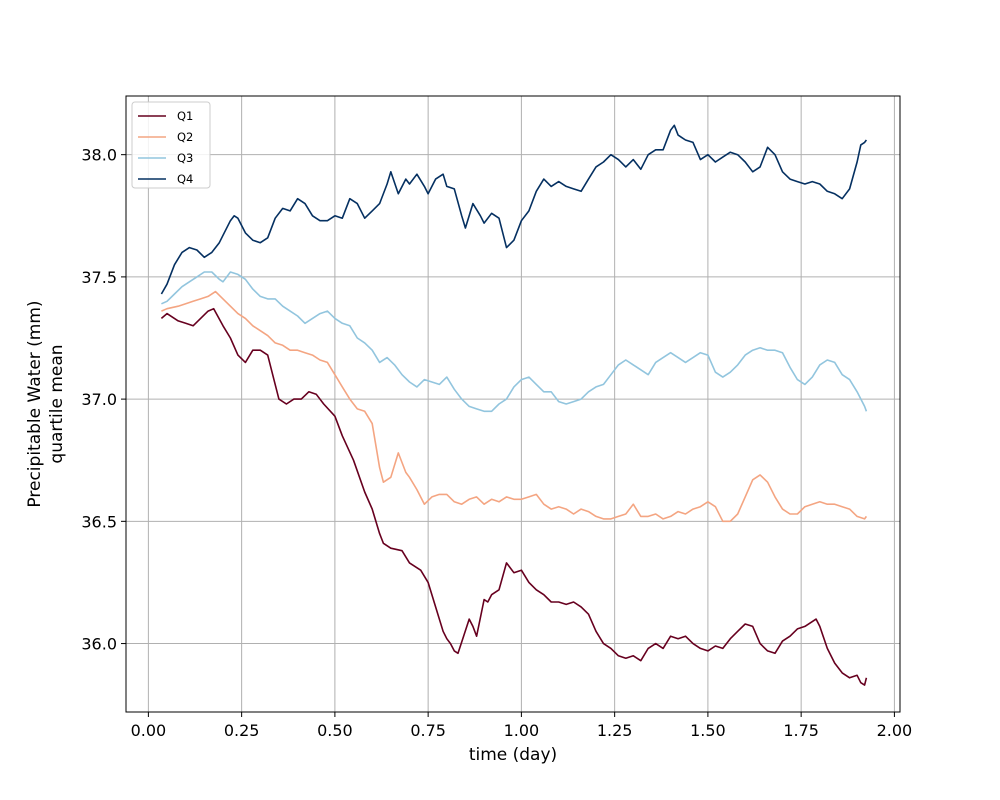 This screenshot has height=800, width=1000. What do you see at coordinates (428, 730) in the screenshot?
I see `x-tick-label: 0.75` at bounding box center [428, 730].